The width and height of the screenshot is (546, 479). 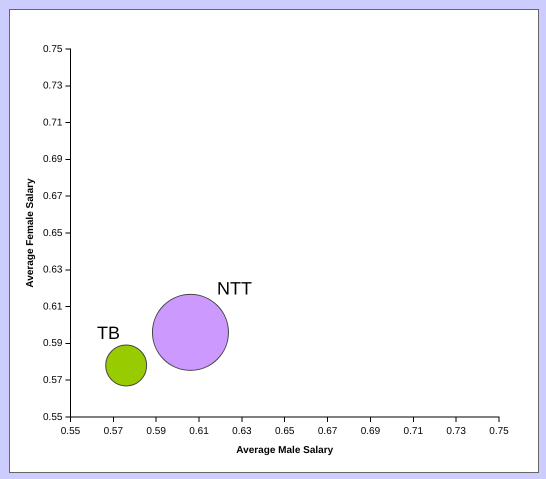 What do you see at coordinates (284, 431) in the screenshot?
I see `x-tick-label: 0.65` at bounding box center [284, 431].